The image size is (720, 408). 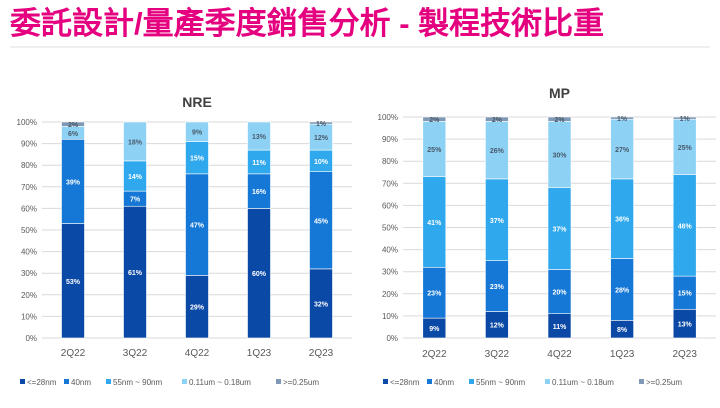 What do you see at coordinates (622, 354) in the screenshot?
I see `mp-x-tick-label: 1Q23` at bounding box center [622, 354].